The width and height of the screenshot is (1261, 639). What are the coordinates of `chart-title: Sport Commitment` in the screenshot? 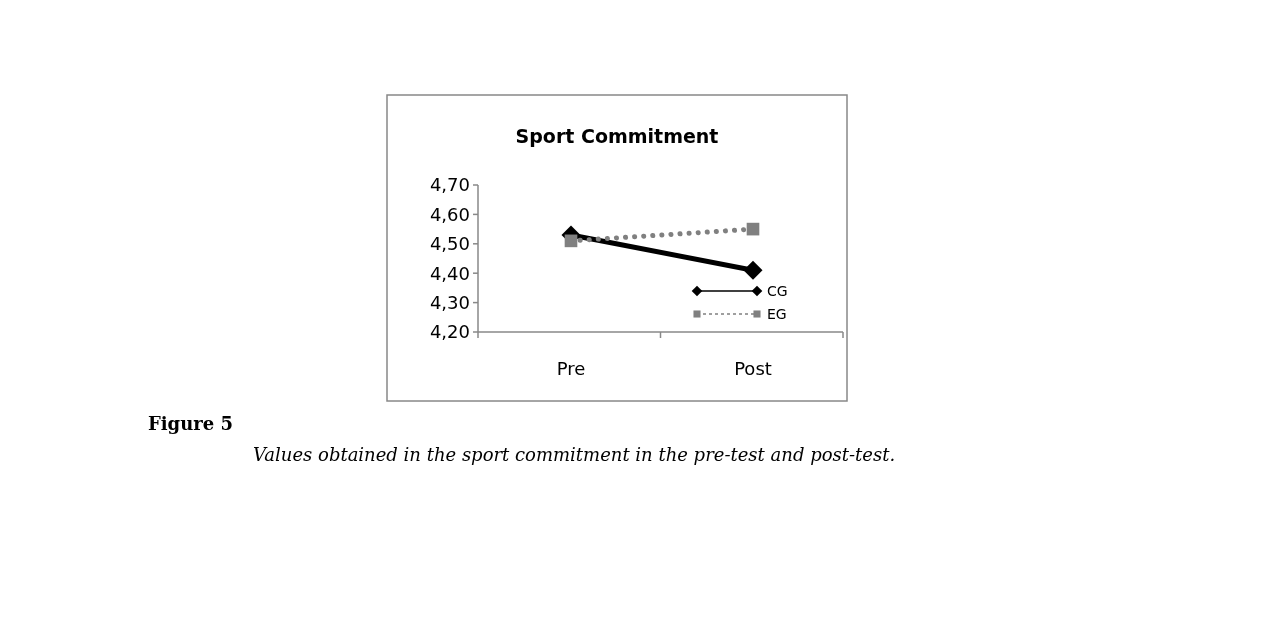 It's located at (617, 136).